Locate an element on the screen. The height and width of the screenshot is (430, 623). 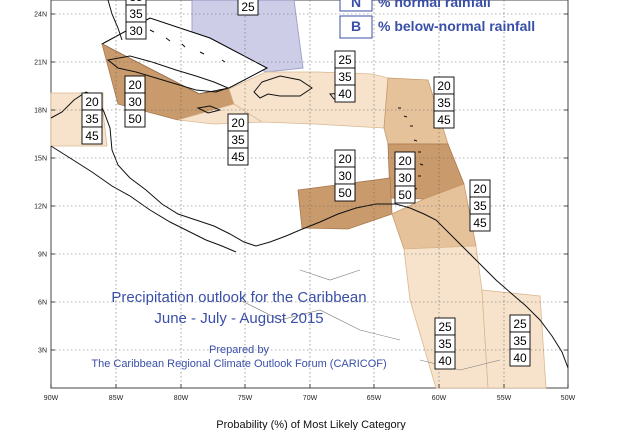
forecast-box-guyana: 25 35 40 is located at coordinates (445, 343).